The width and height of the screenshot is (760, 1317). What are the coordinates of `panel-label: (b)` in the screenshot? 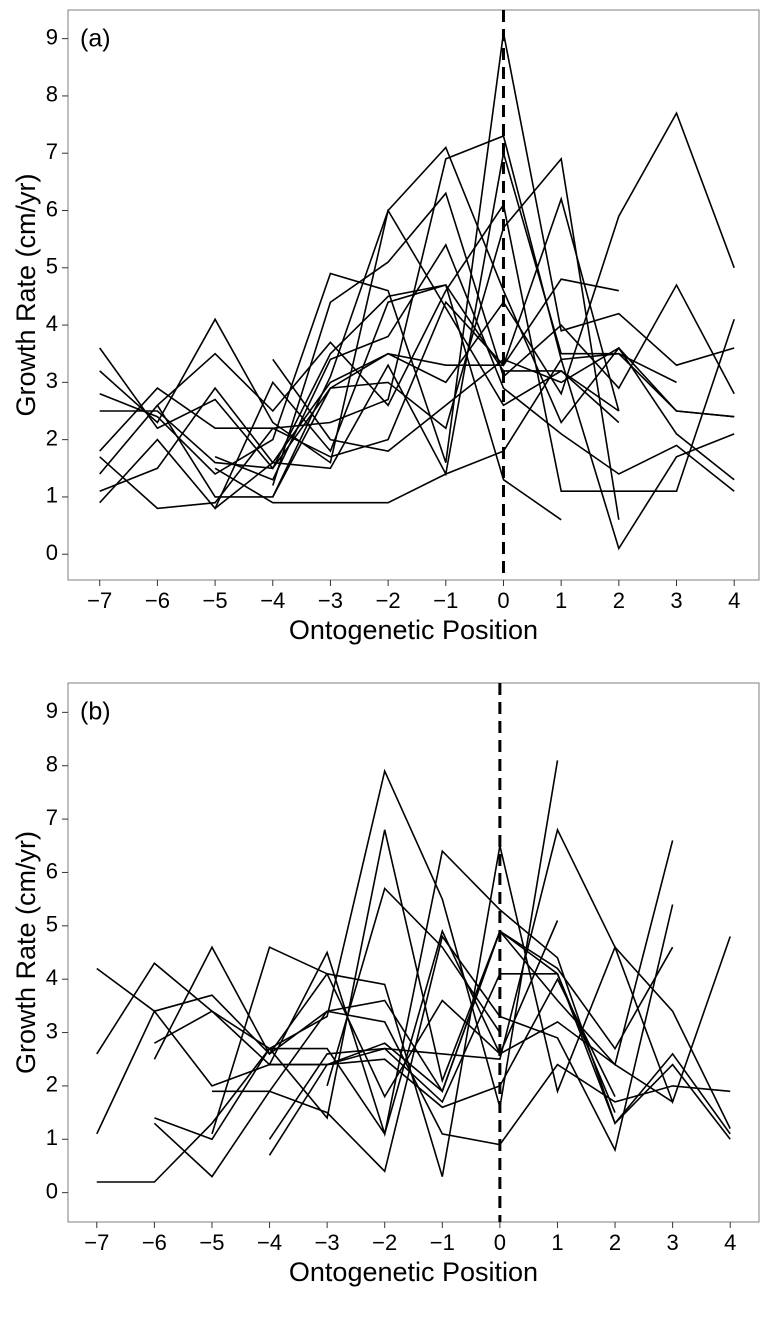 It's located at (95, 712).